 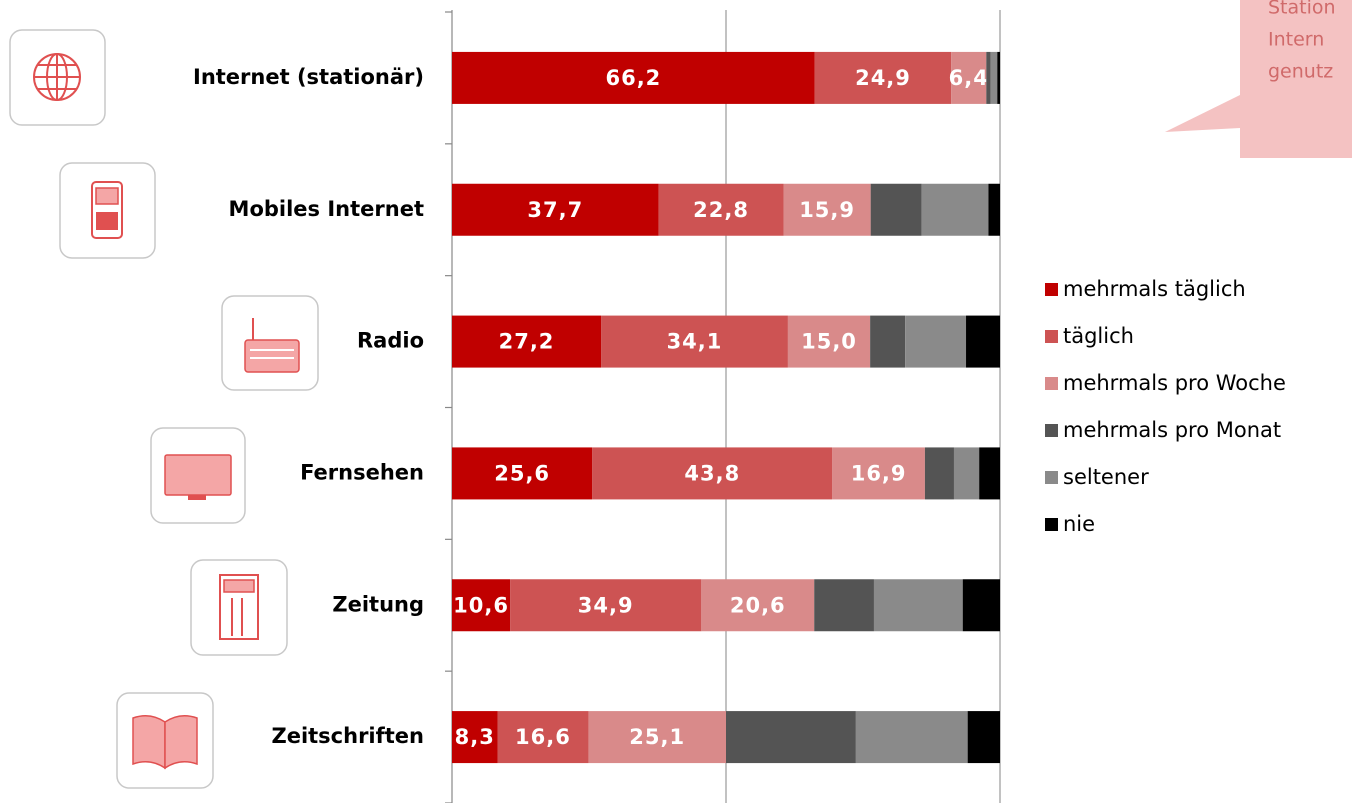 What do you see at coordinates (1300, 72) in the screenshot?
I see `annotation: genutz` at bounding box center [1300, 72].